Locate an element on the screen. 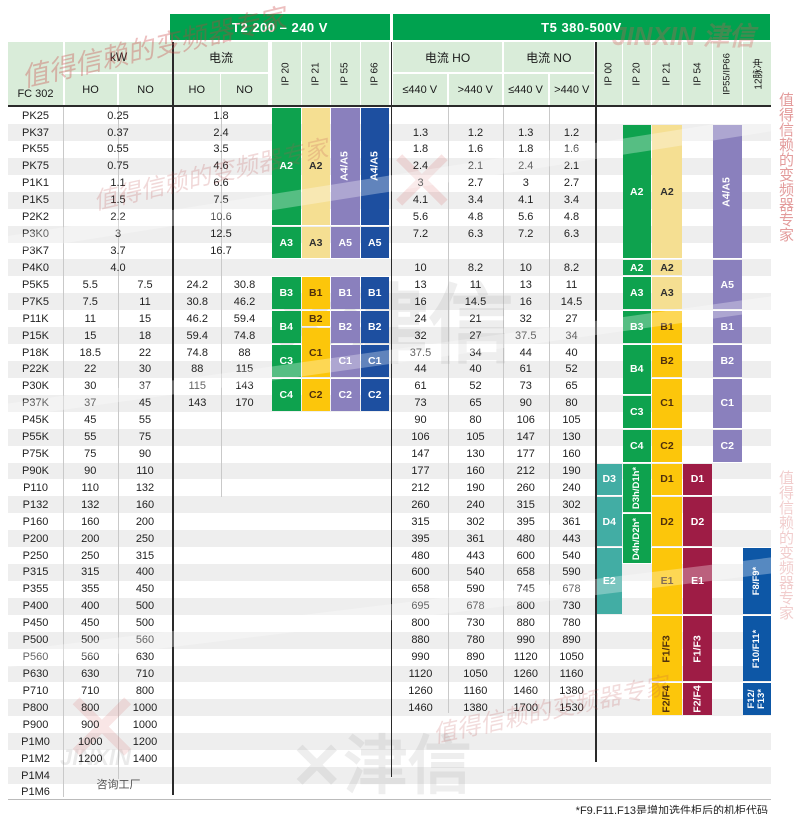 The height and width of the screenshot is (814, 800). kw-cell: 0.55 is located at coordinates (118, 149).